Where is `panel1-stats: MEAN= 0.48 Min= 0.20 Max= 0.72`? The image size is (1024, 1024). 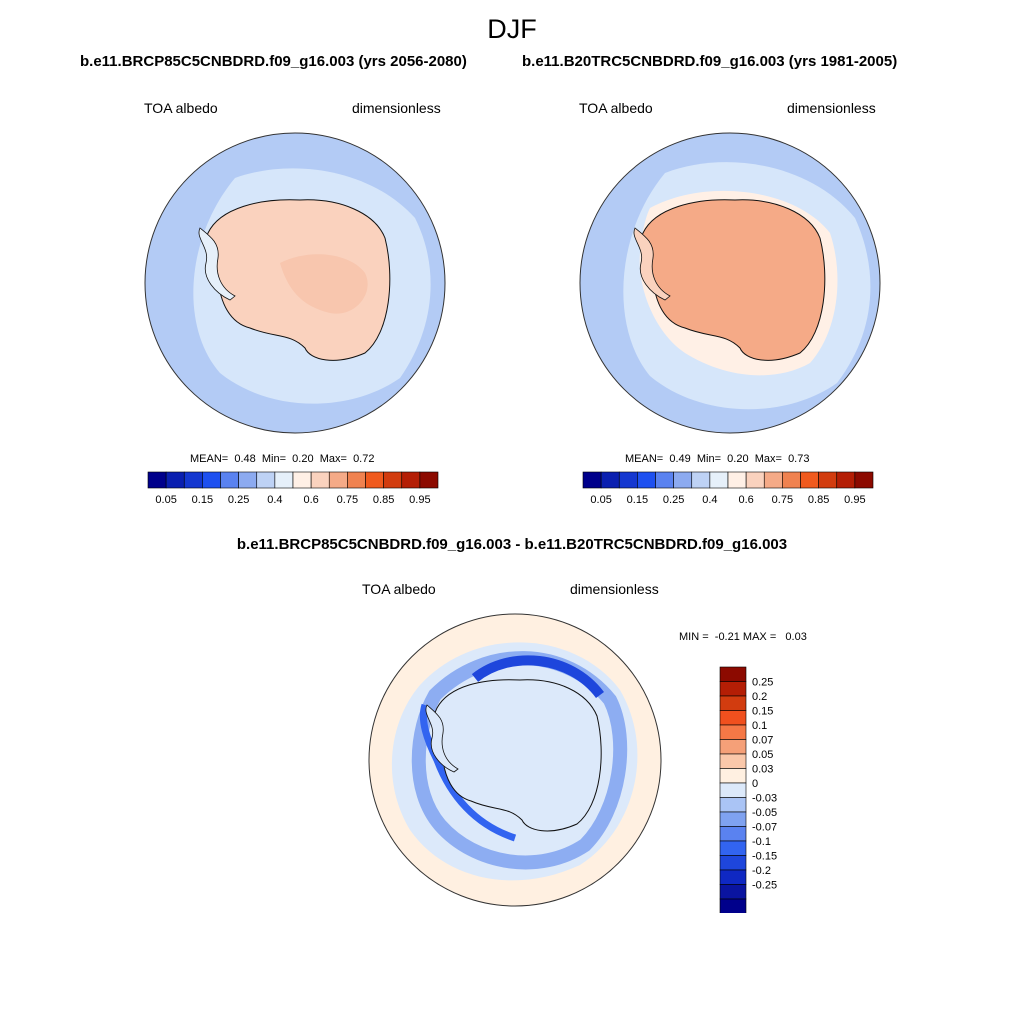
panel1-stats: MEAN= 0.48 Min= 0.20 Max= 0.72 is located at coordinates (282, 459).